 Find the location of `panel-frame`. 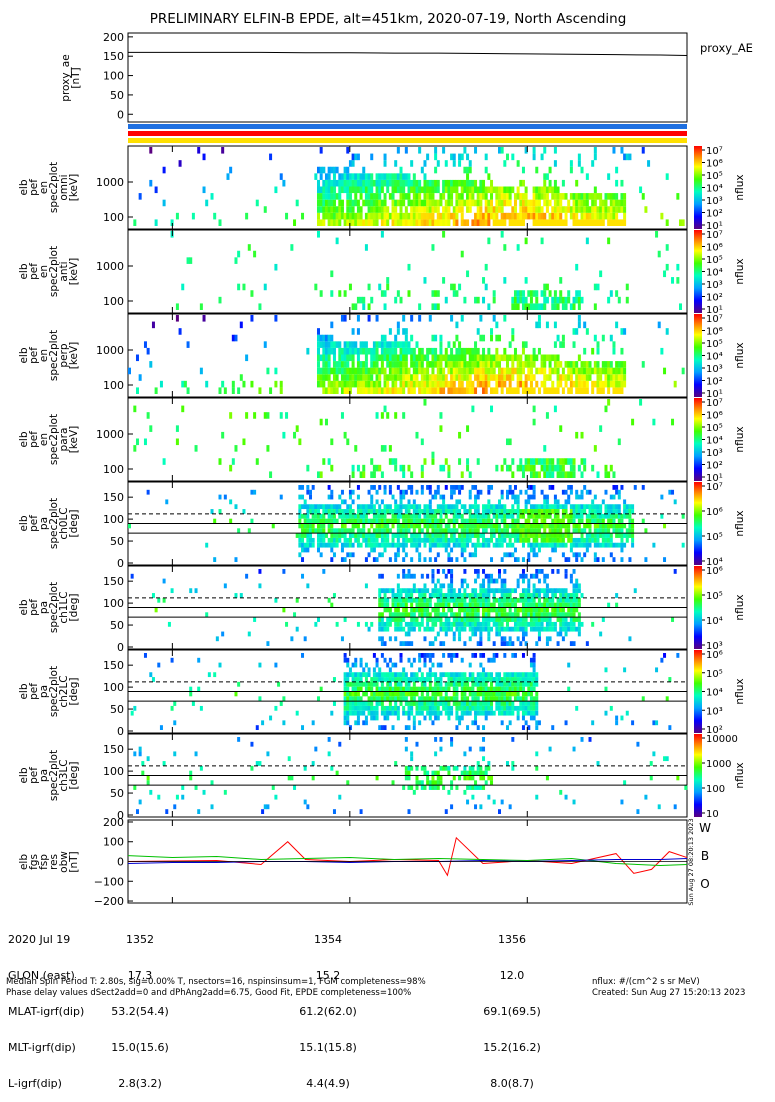

panel-frame is located at coordinates (407, 271).